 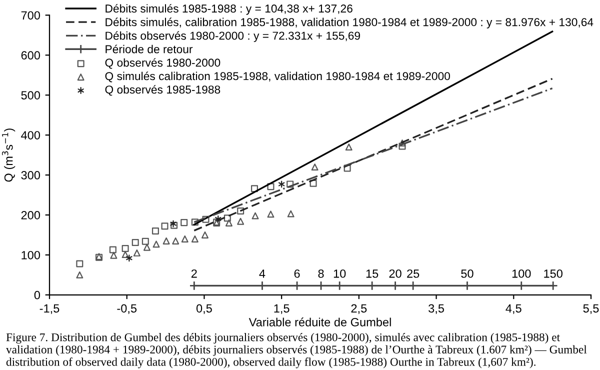 What do you see at coordinates (30, 55) in the screenshot?
I see `y-tick-label: 600` at bounding box center [30, 55].